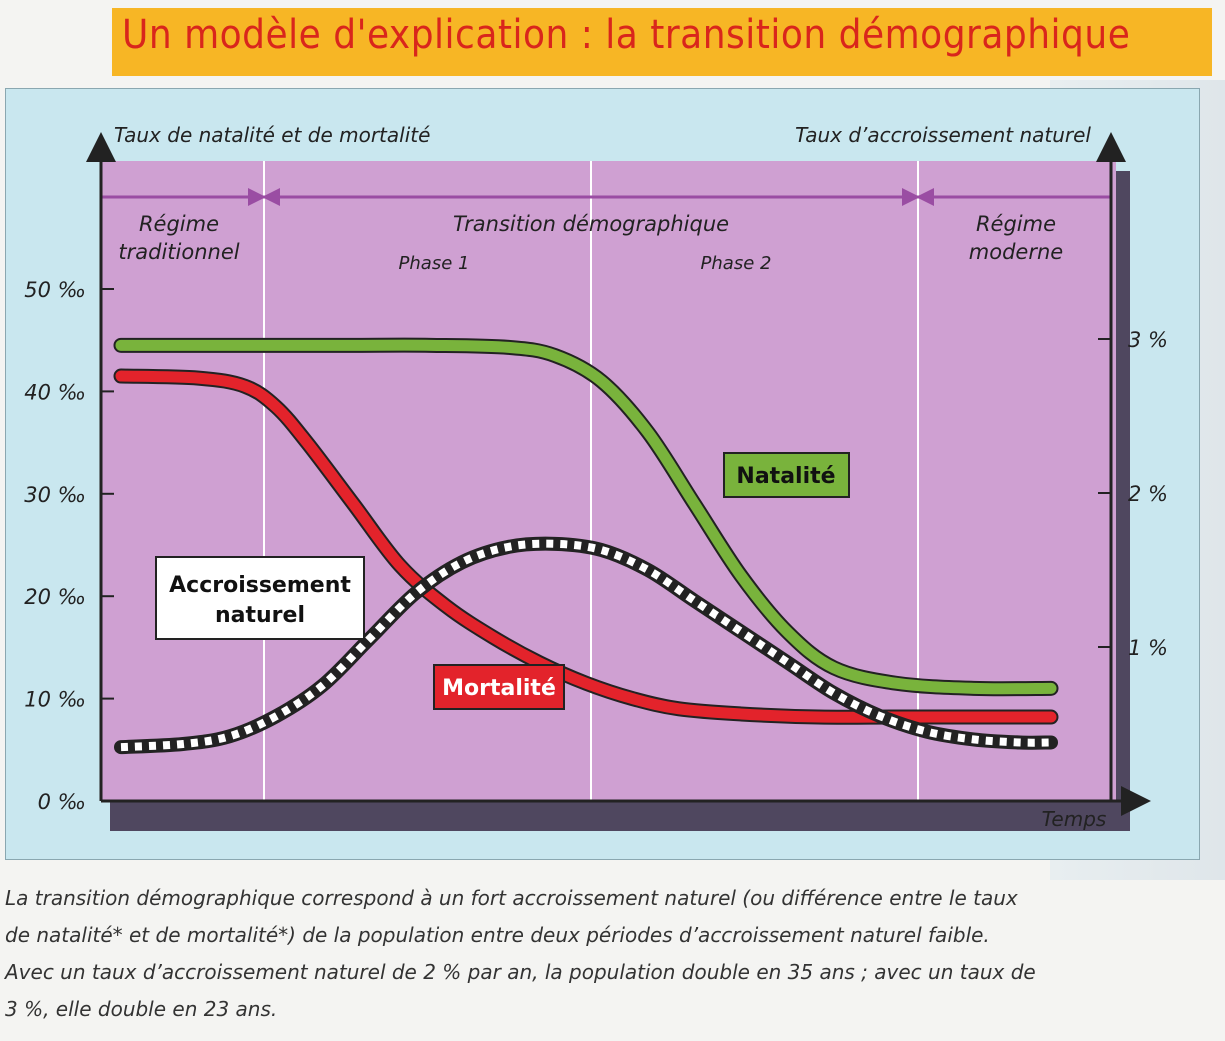  What do you see at coordinates (55, 392) in the screenshot?
I see `left-tick-label: 40 ‰` at bounding box center [55, 392].